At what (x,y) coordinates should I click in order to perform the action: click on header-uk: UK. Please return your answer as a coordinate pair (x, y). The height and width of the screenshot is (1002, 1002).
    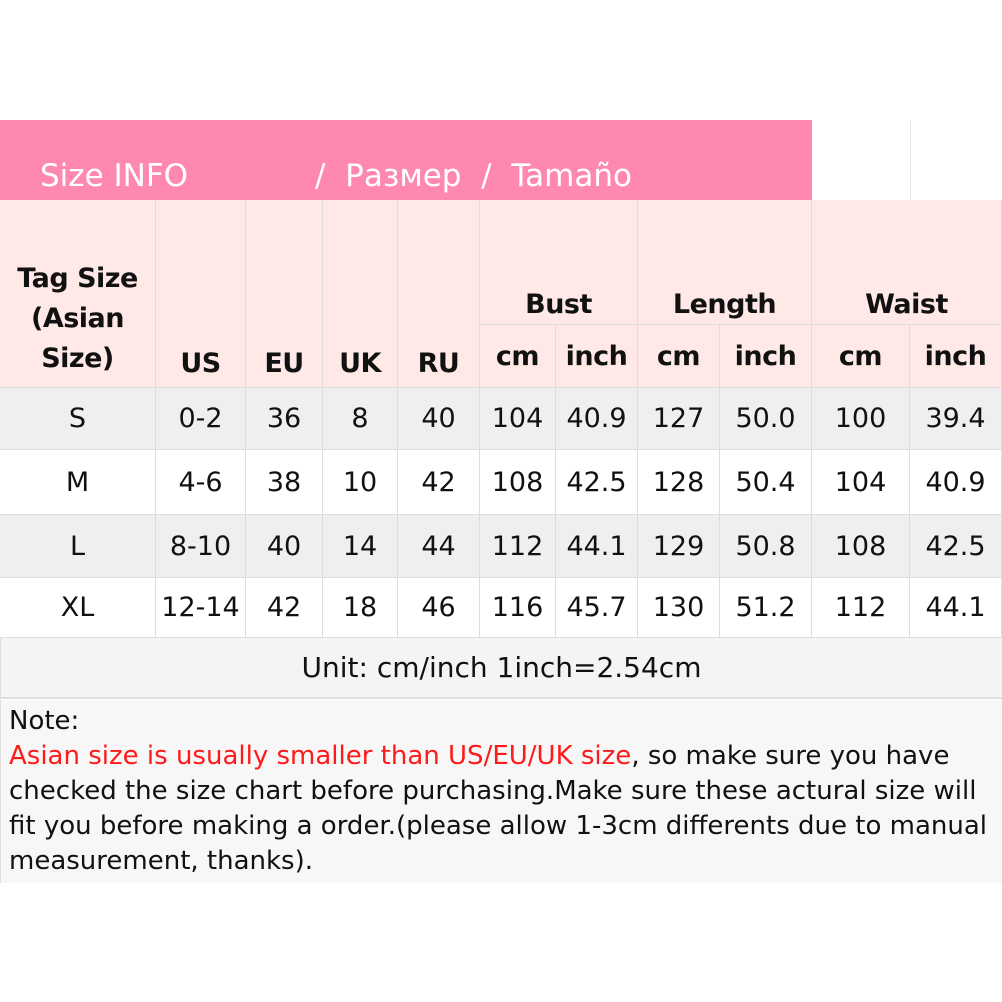
    Looking at the image, I should click on (360, 294).